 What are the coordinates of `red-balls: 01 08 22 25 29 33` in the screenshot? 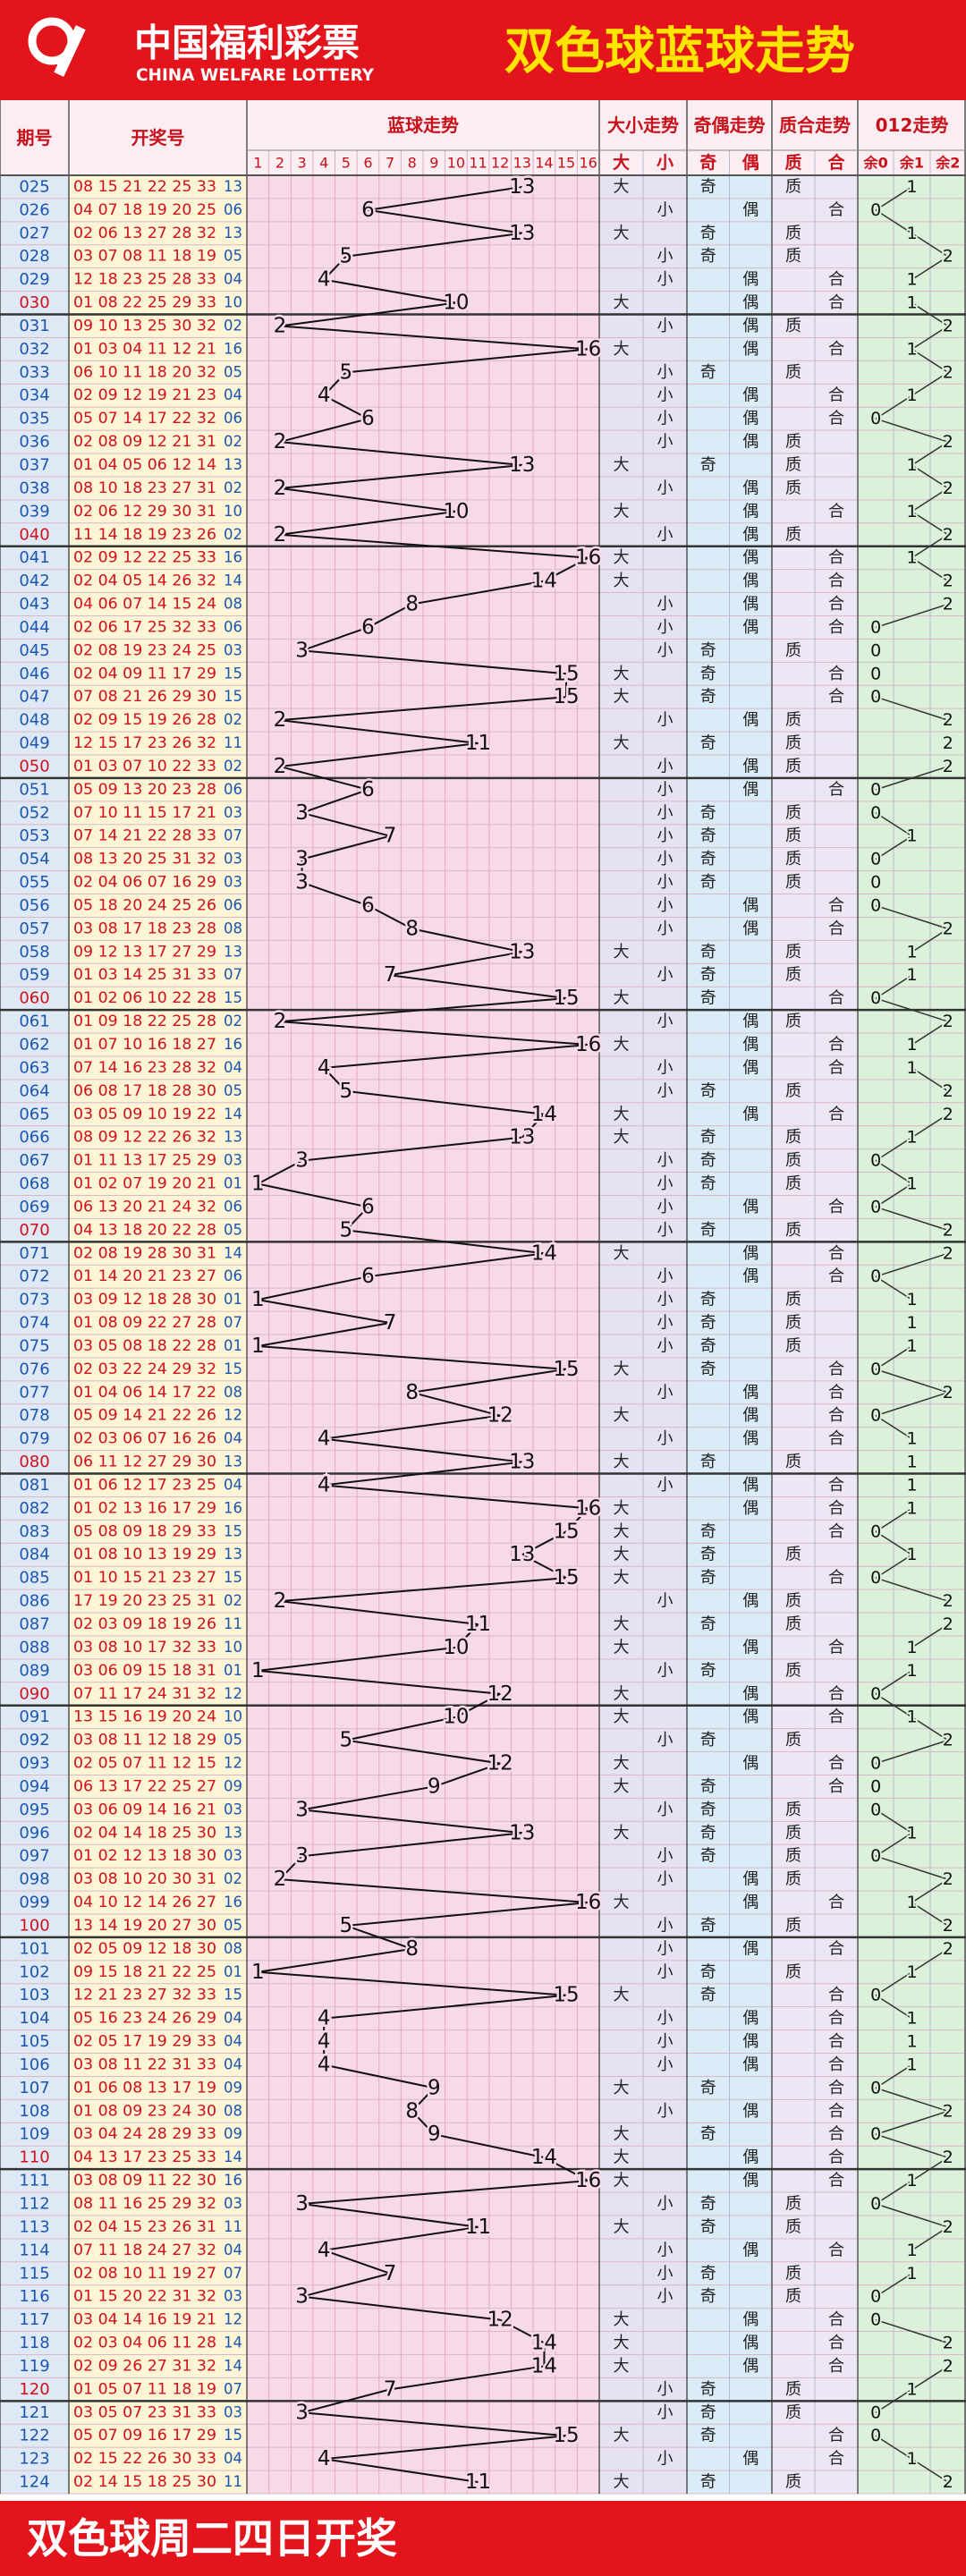 It's located at (144, 303).